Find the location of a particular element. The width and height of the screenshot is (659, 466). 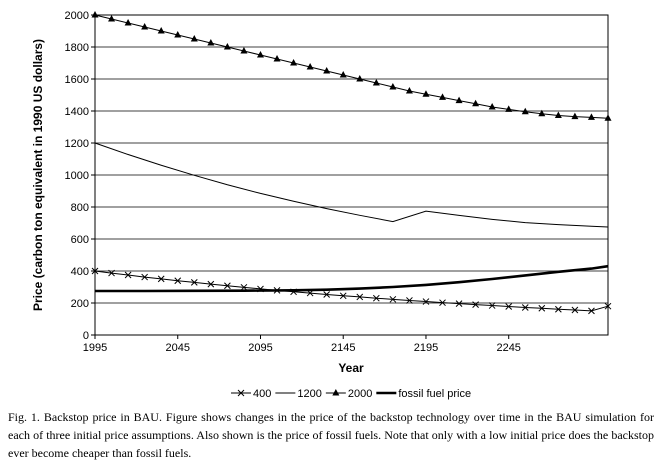

legend-label: 400 is located at coordinates (262, 394).